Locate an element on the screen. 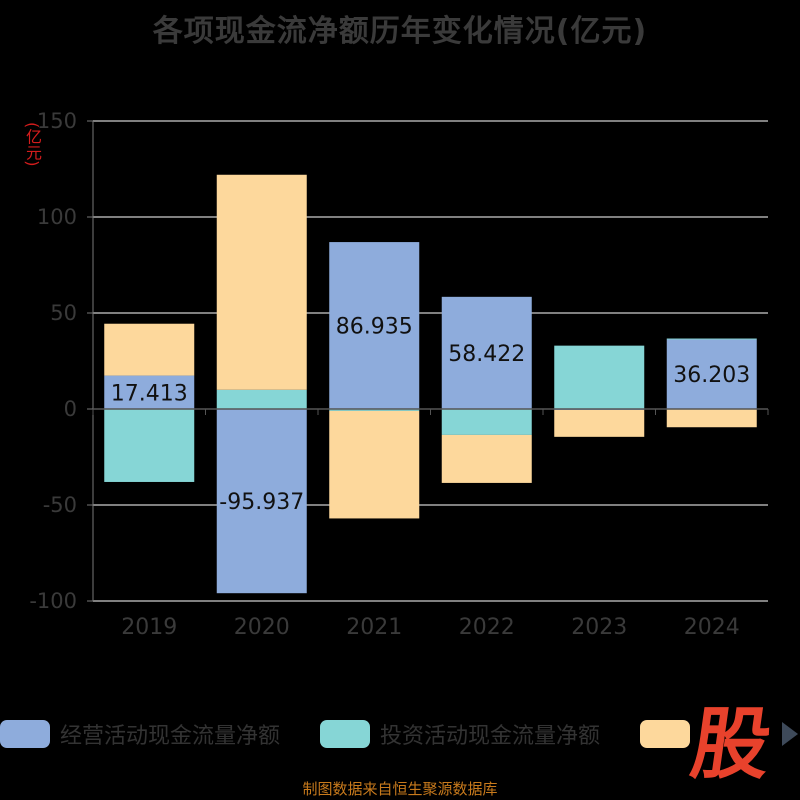  bar-investing-2019 is located at coordinates (149, 445).